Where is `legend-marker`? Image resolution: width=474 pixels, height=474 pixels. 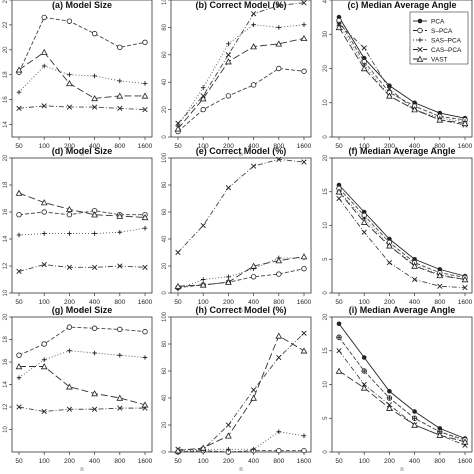
legend-marker is located at coordinates (420, 58).